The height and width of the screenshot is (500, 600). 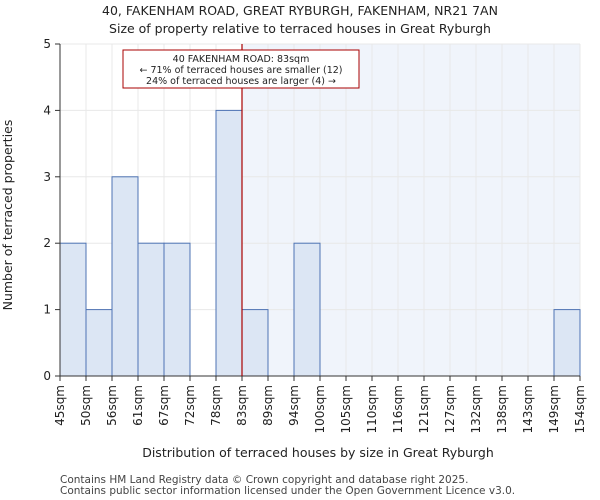 What do you see at coordinates (567, 343) in the screenshot?
I see `bar-149sqm` at bounding box center [567, 343].